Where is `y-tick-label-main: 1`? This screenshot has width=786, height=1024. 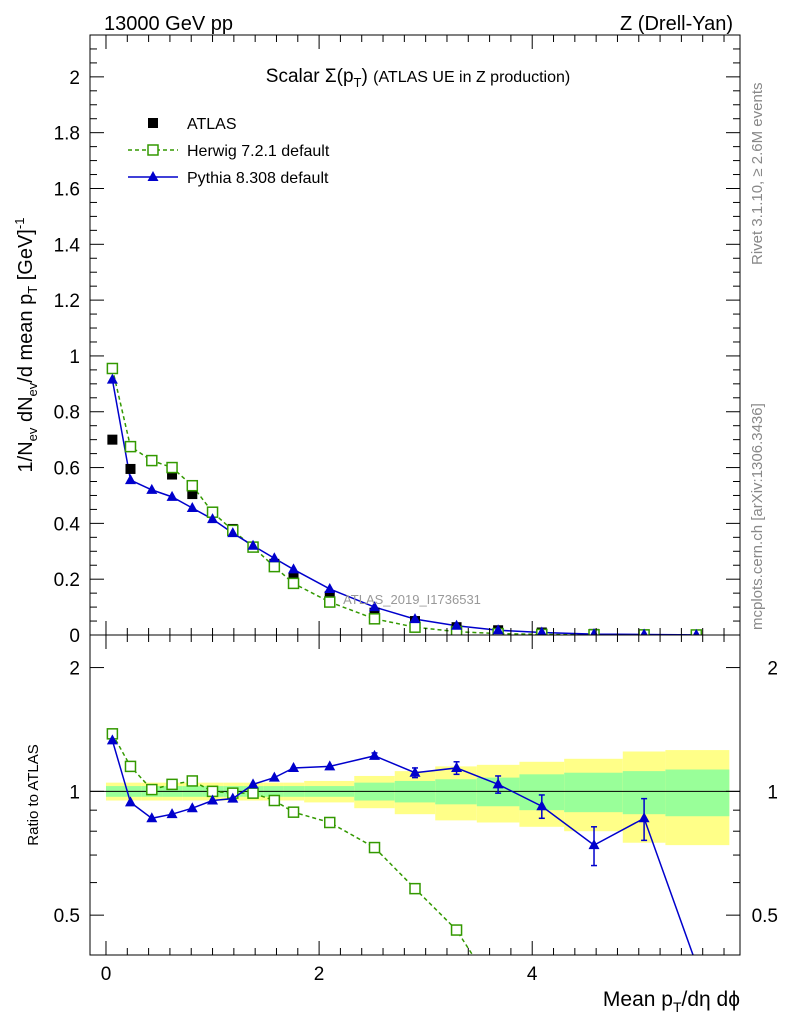
y-tick-label-main: 1 is located at coordinates (74, 357).